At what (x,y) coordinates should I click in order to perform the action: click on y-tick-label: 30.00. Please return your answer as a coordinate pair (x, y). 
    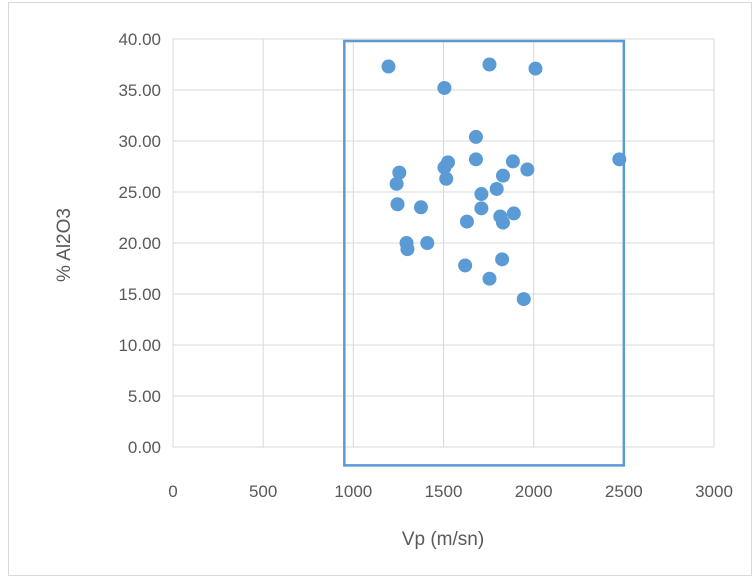
    Looking at the image, I should click on (139, 141).